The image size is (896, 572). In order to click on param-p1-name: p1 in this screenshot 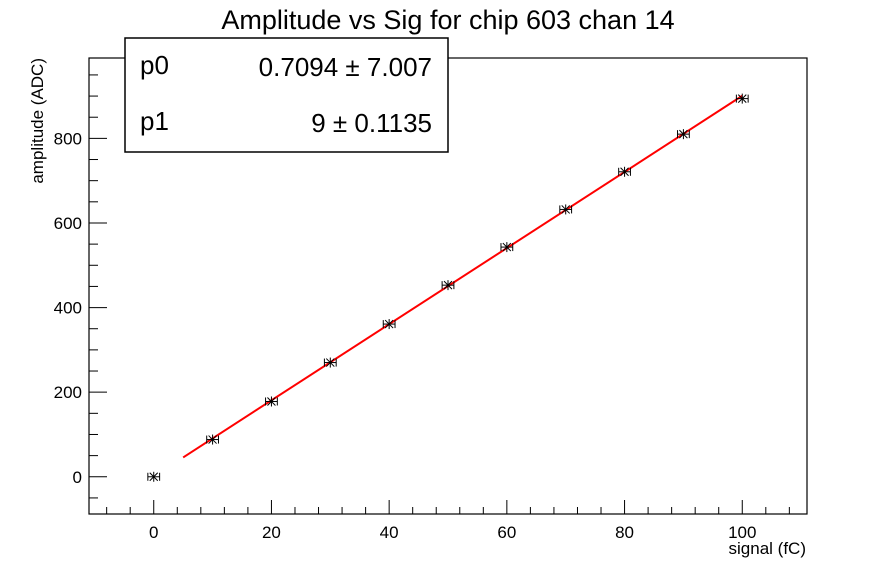, I will do `click(154, 121)`.